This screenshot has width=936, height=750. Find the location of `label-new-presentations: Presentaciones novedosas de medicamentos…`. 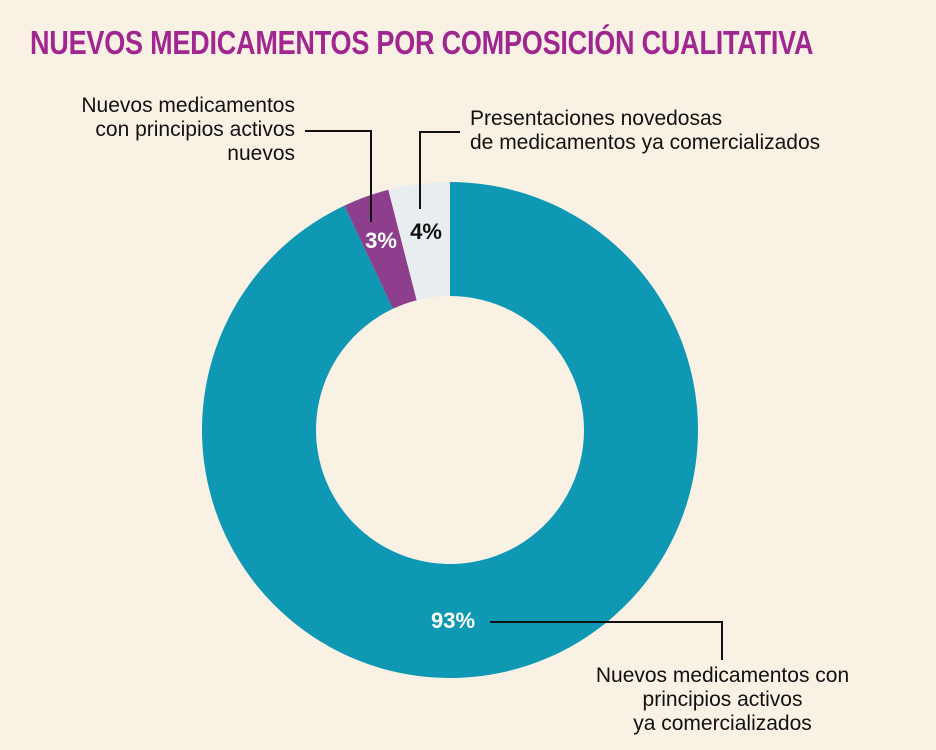

label-new-presentations: Presentaciones novedosas de medicamentos… is located at coordinates (645, 131).